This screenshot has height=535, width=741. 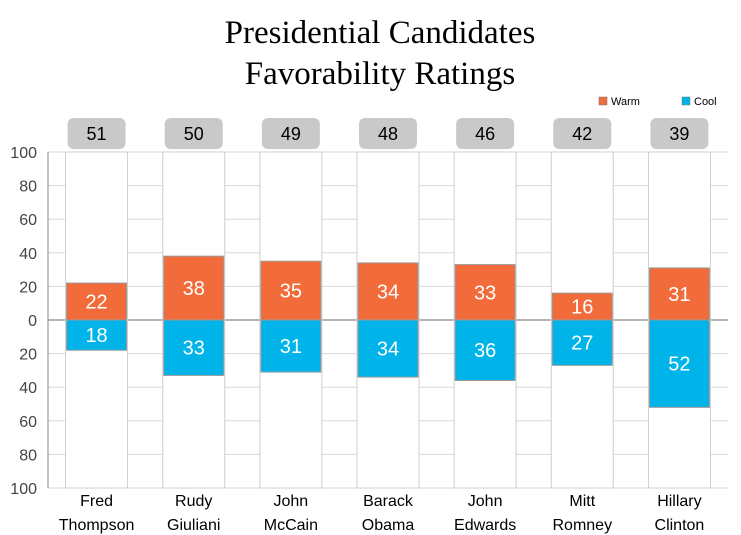 I want to click on warm-value-label: 22, so click(x=96, y=303).